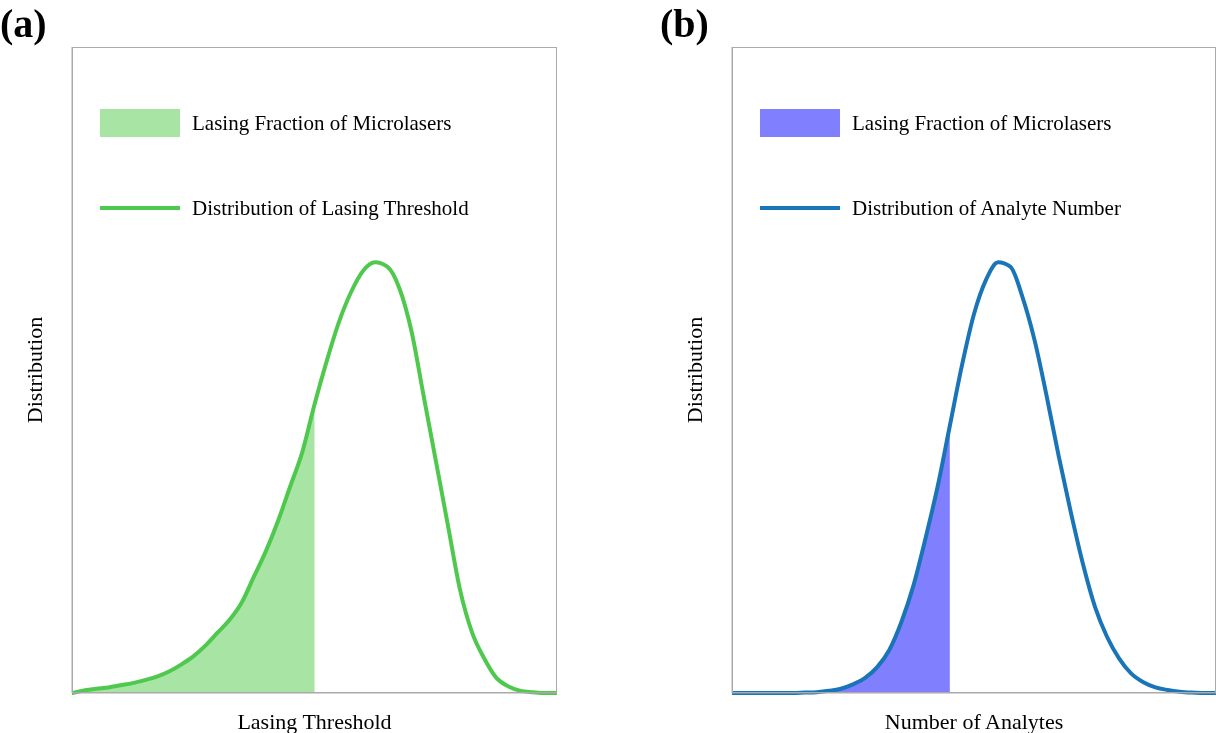  I want to click on x-axis-title: Number of Analytes, so click(974, 721).